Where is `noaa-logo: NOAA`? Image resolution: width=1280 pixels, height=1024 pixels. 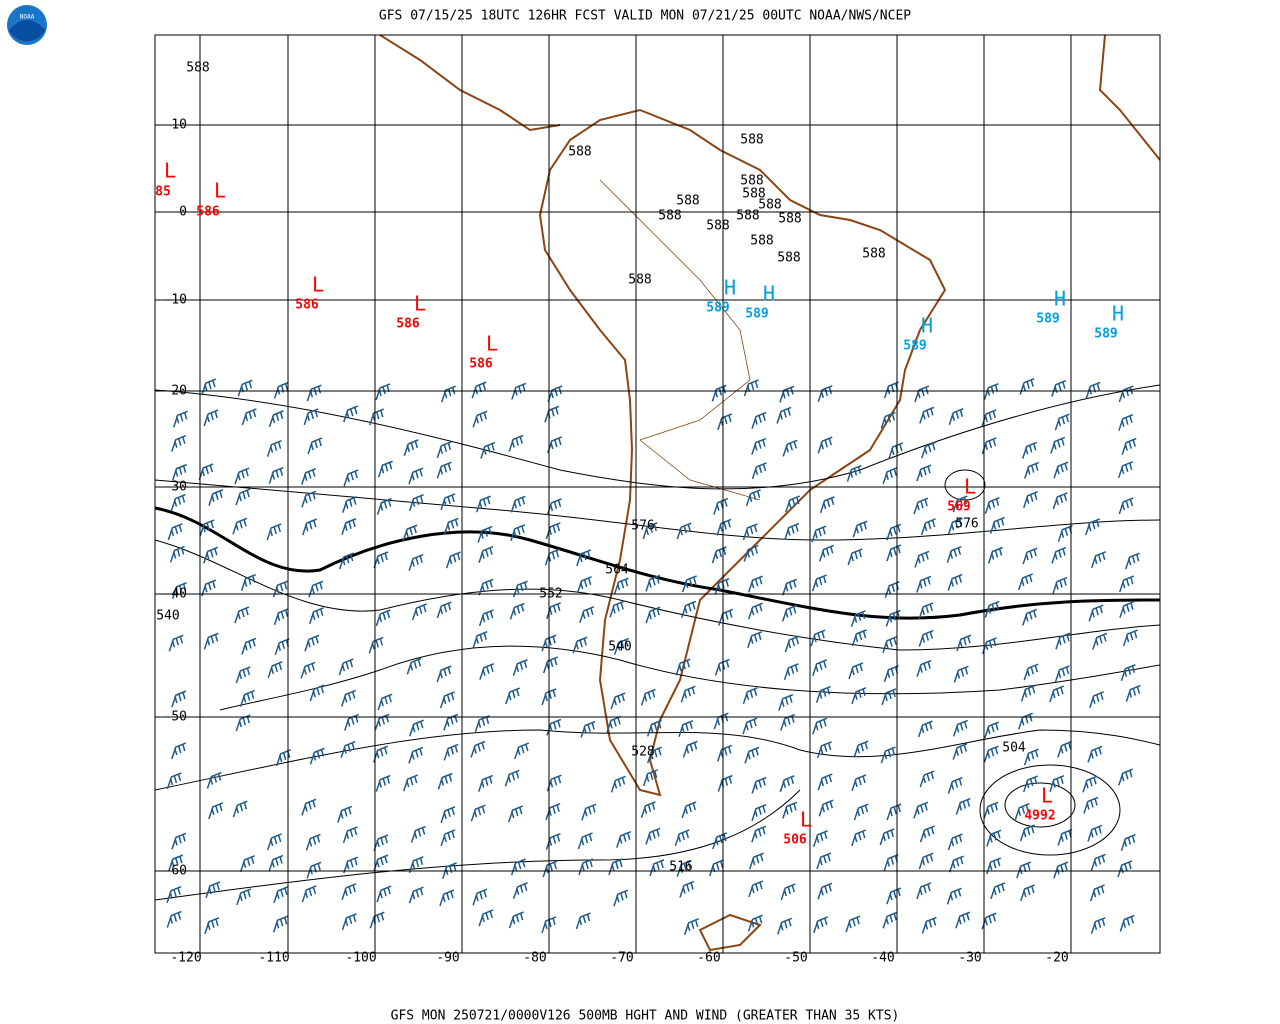
noaa-logo: NOAA is located at coordinates (27, 25).